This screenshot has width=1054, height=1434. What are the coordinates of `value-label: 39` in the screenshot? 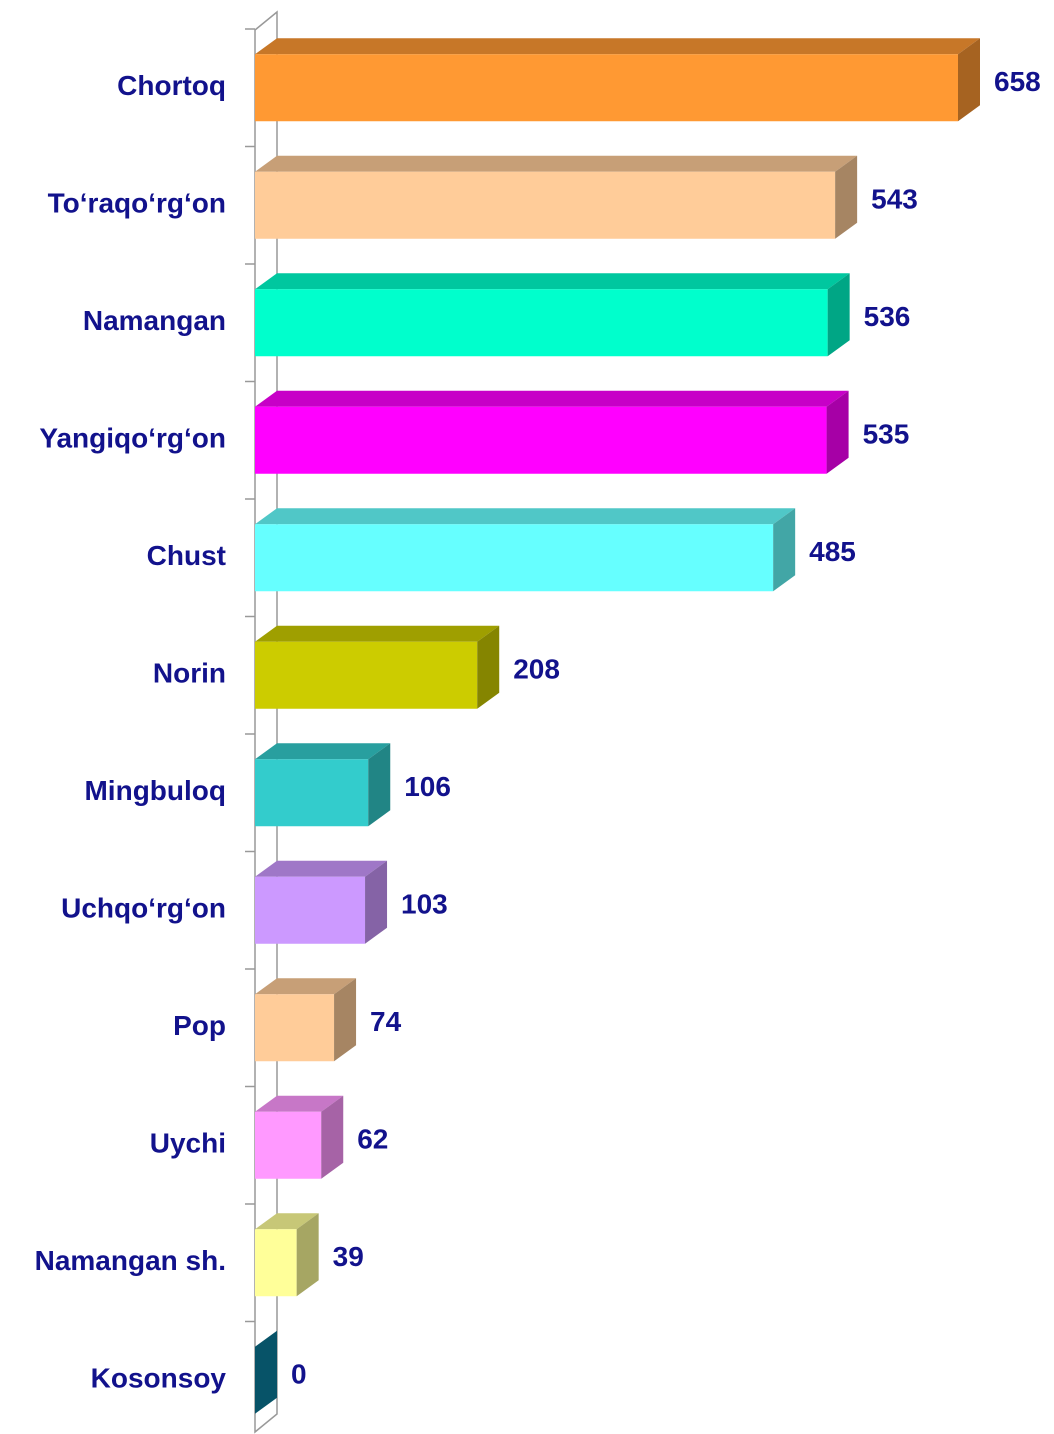 It's located at (348, 1256).